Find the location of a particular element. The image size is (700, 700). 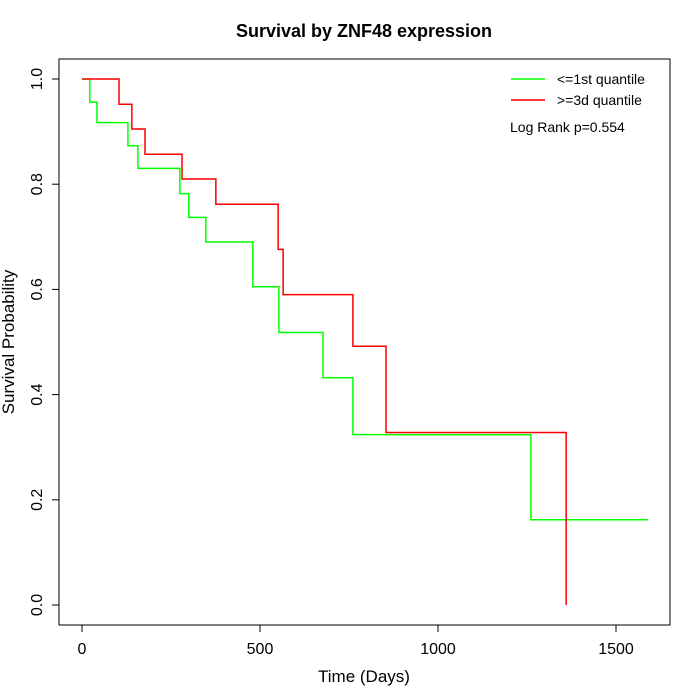

x-tick-label: 500 is located at coordinates (260, 649).